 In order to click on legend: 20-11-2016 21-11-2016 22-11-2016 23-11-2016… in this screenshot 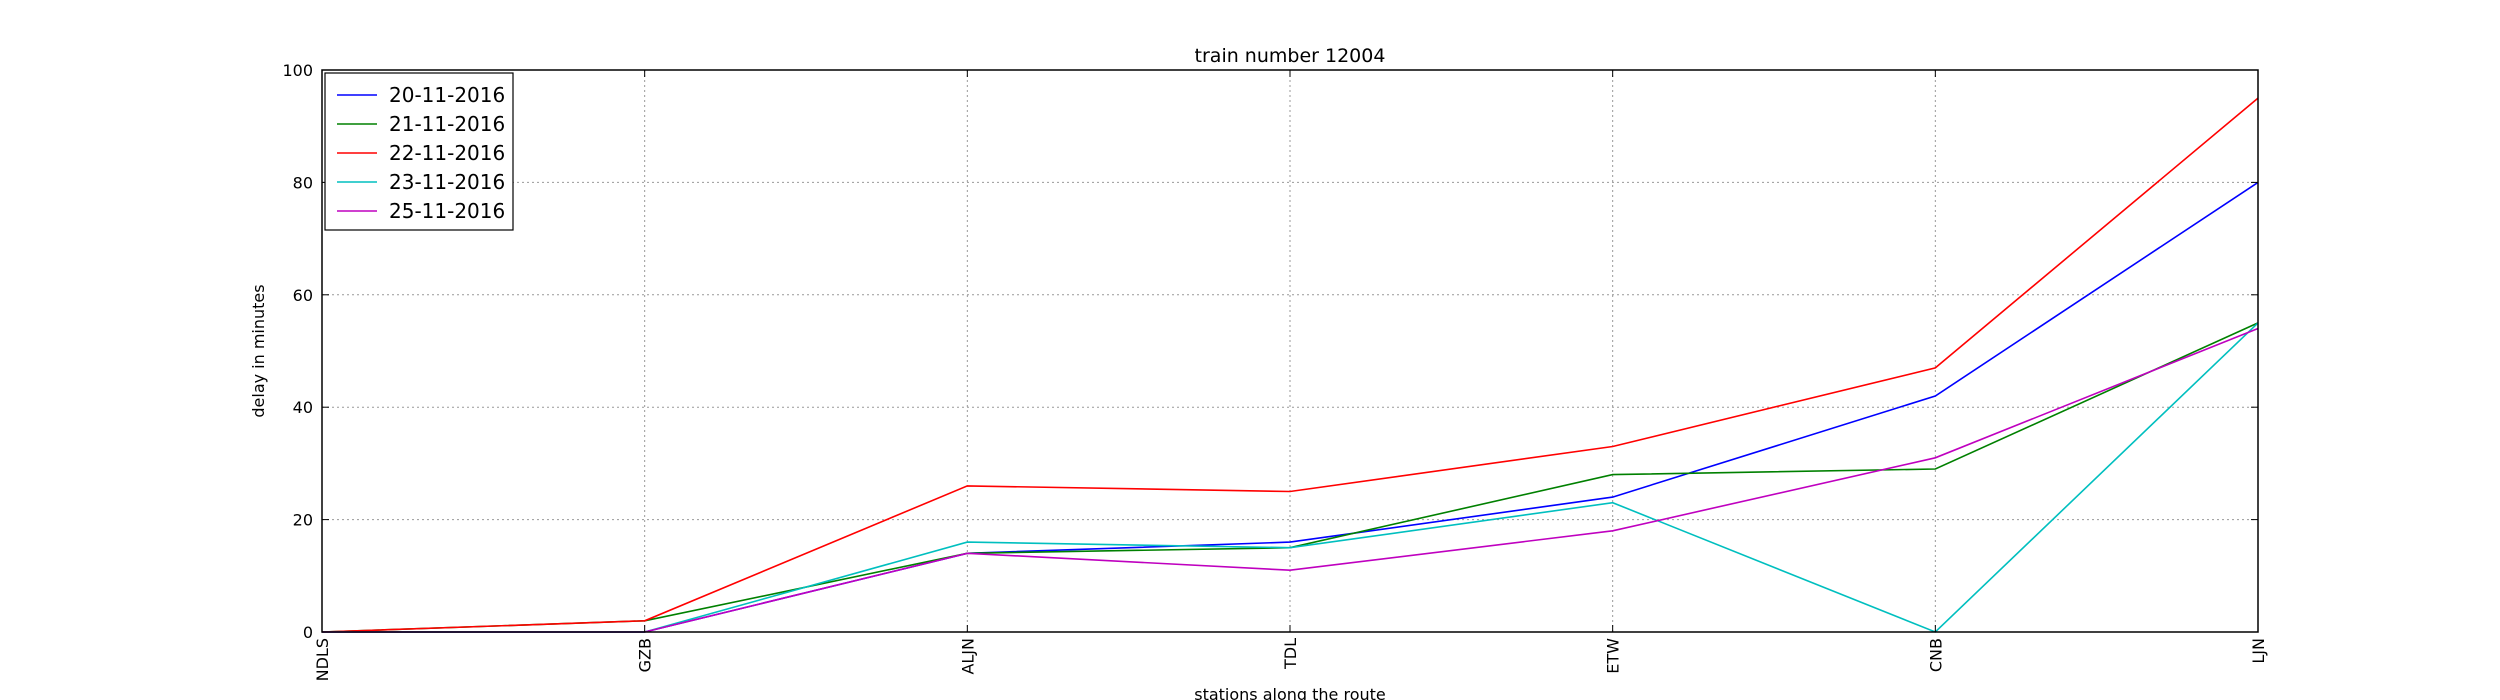, I will do `click(419, 151)`.